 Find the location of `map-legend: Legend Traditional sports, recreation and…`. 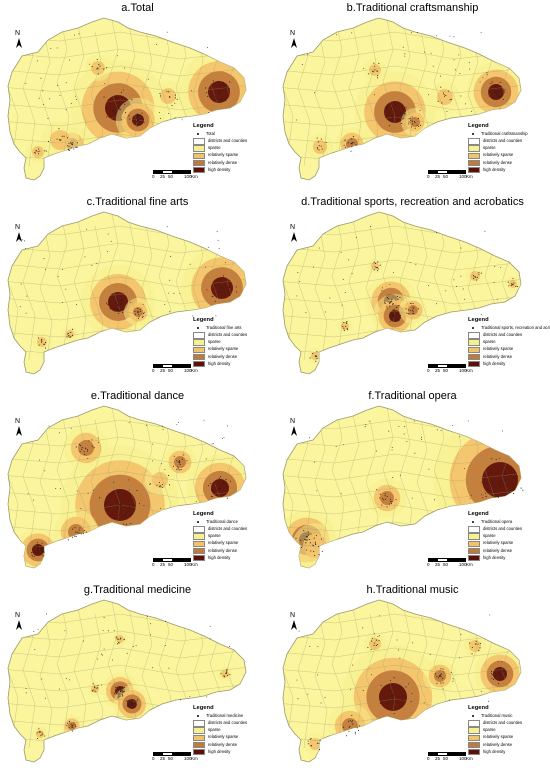

map-legend: Legend Traditional sports, recreation and… is located at coordinates (509, 342).